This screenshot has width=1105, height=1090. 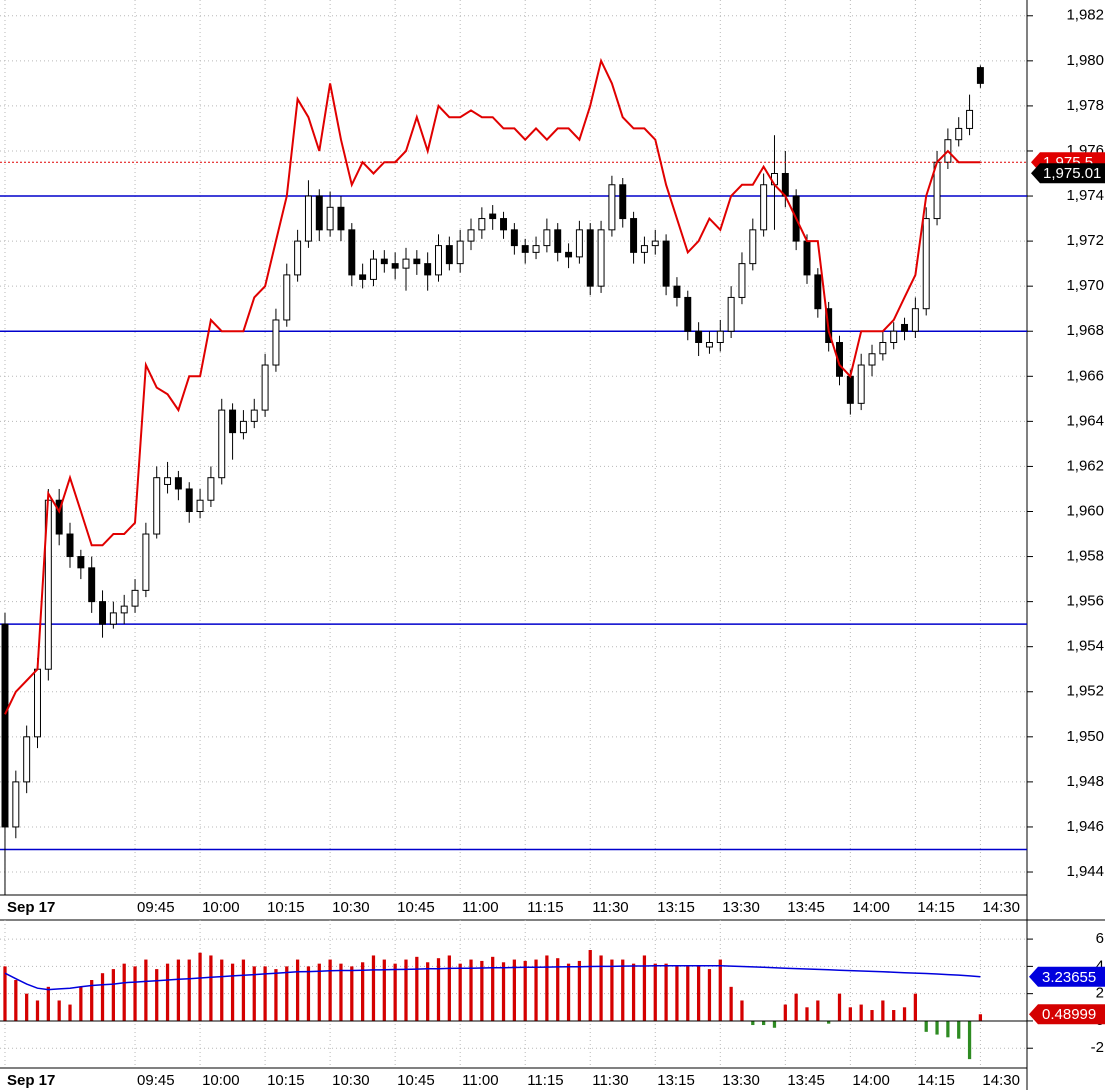 I want to click on y-tick-label: 1,970, so click(x=1085, y=285).